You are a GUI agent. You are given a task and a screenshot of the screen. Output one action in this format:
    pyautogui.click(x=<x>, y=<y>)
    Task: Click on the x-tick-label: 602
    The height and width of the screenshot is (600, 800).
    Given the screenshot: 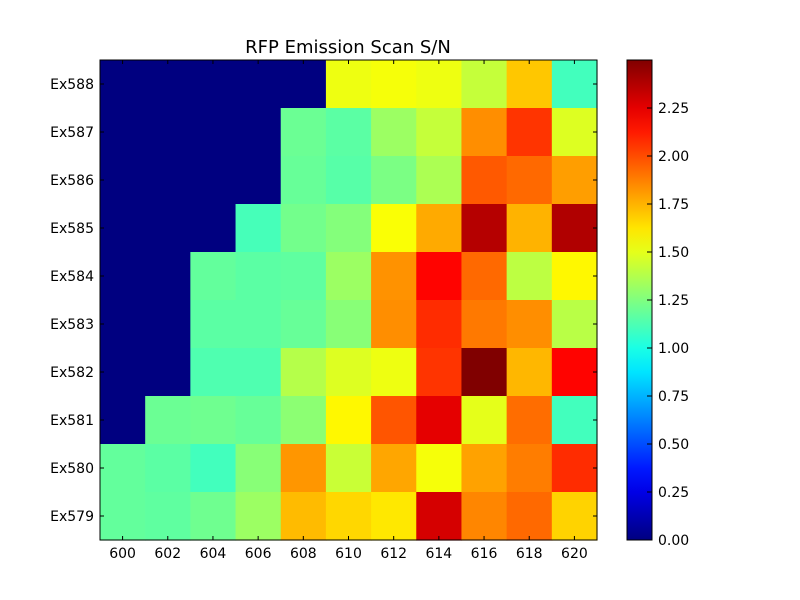 What is the action you would take?
    pyautogui.click(x=167, y=554)
    